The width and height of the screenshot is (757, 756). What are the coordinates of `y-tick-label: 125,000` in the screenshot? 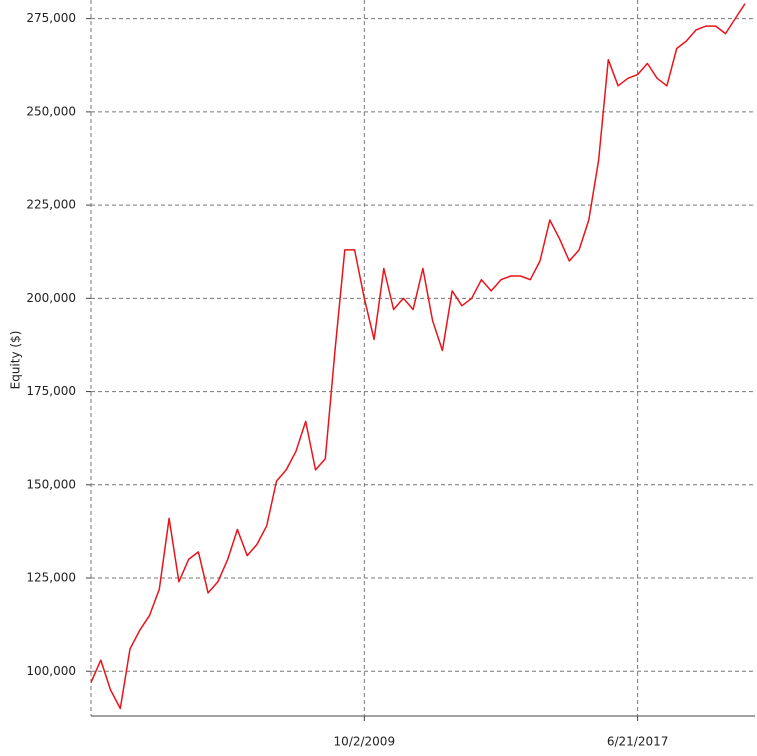 It's located at (51, 578).